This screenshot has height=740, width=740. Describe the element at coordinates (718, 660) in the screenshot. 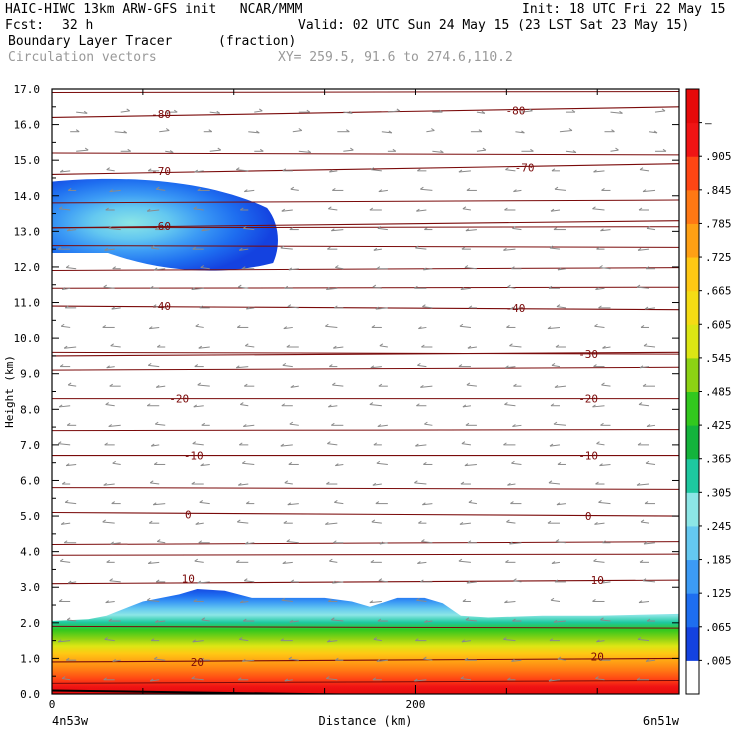

I see `colorbar-label: .005` at that location.